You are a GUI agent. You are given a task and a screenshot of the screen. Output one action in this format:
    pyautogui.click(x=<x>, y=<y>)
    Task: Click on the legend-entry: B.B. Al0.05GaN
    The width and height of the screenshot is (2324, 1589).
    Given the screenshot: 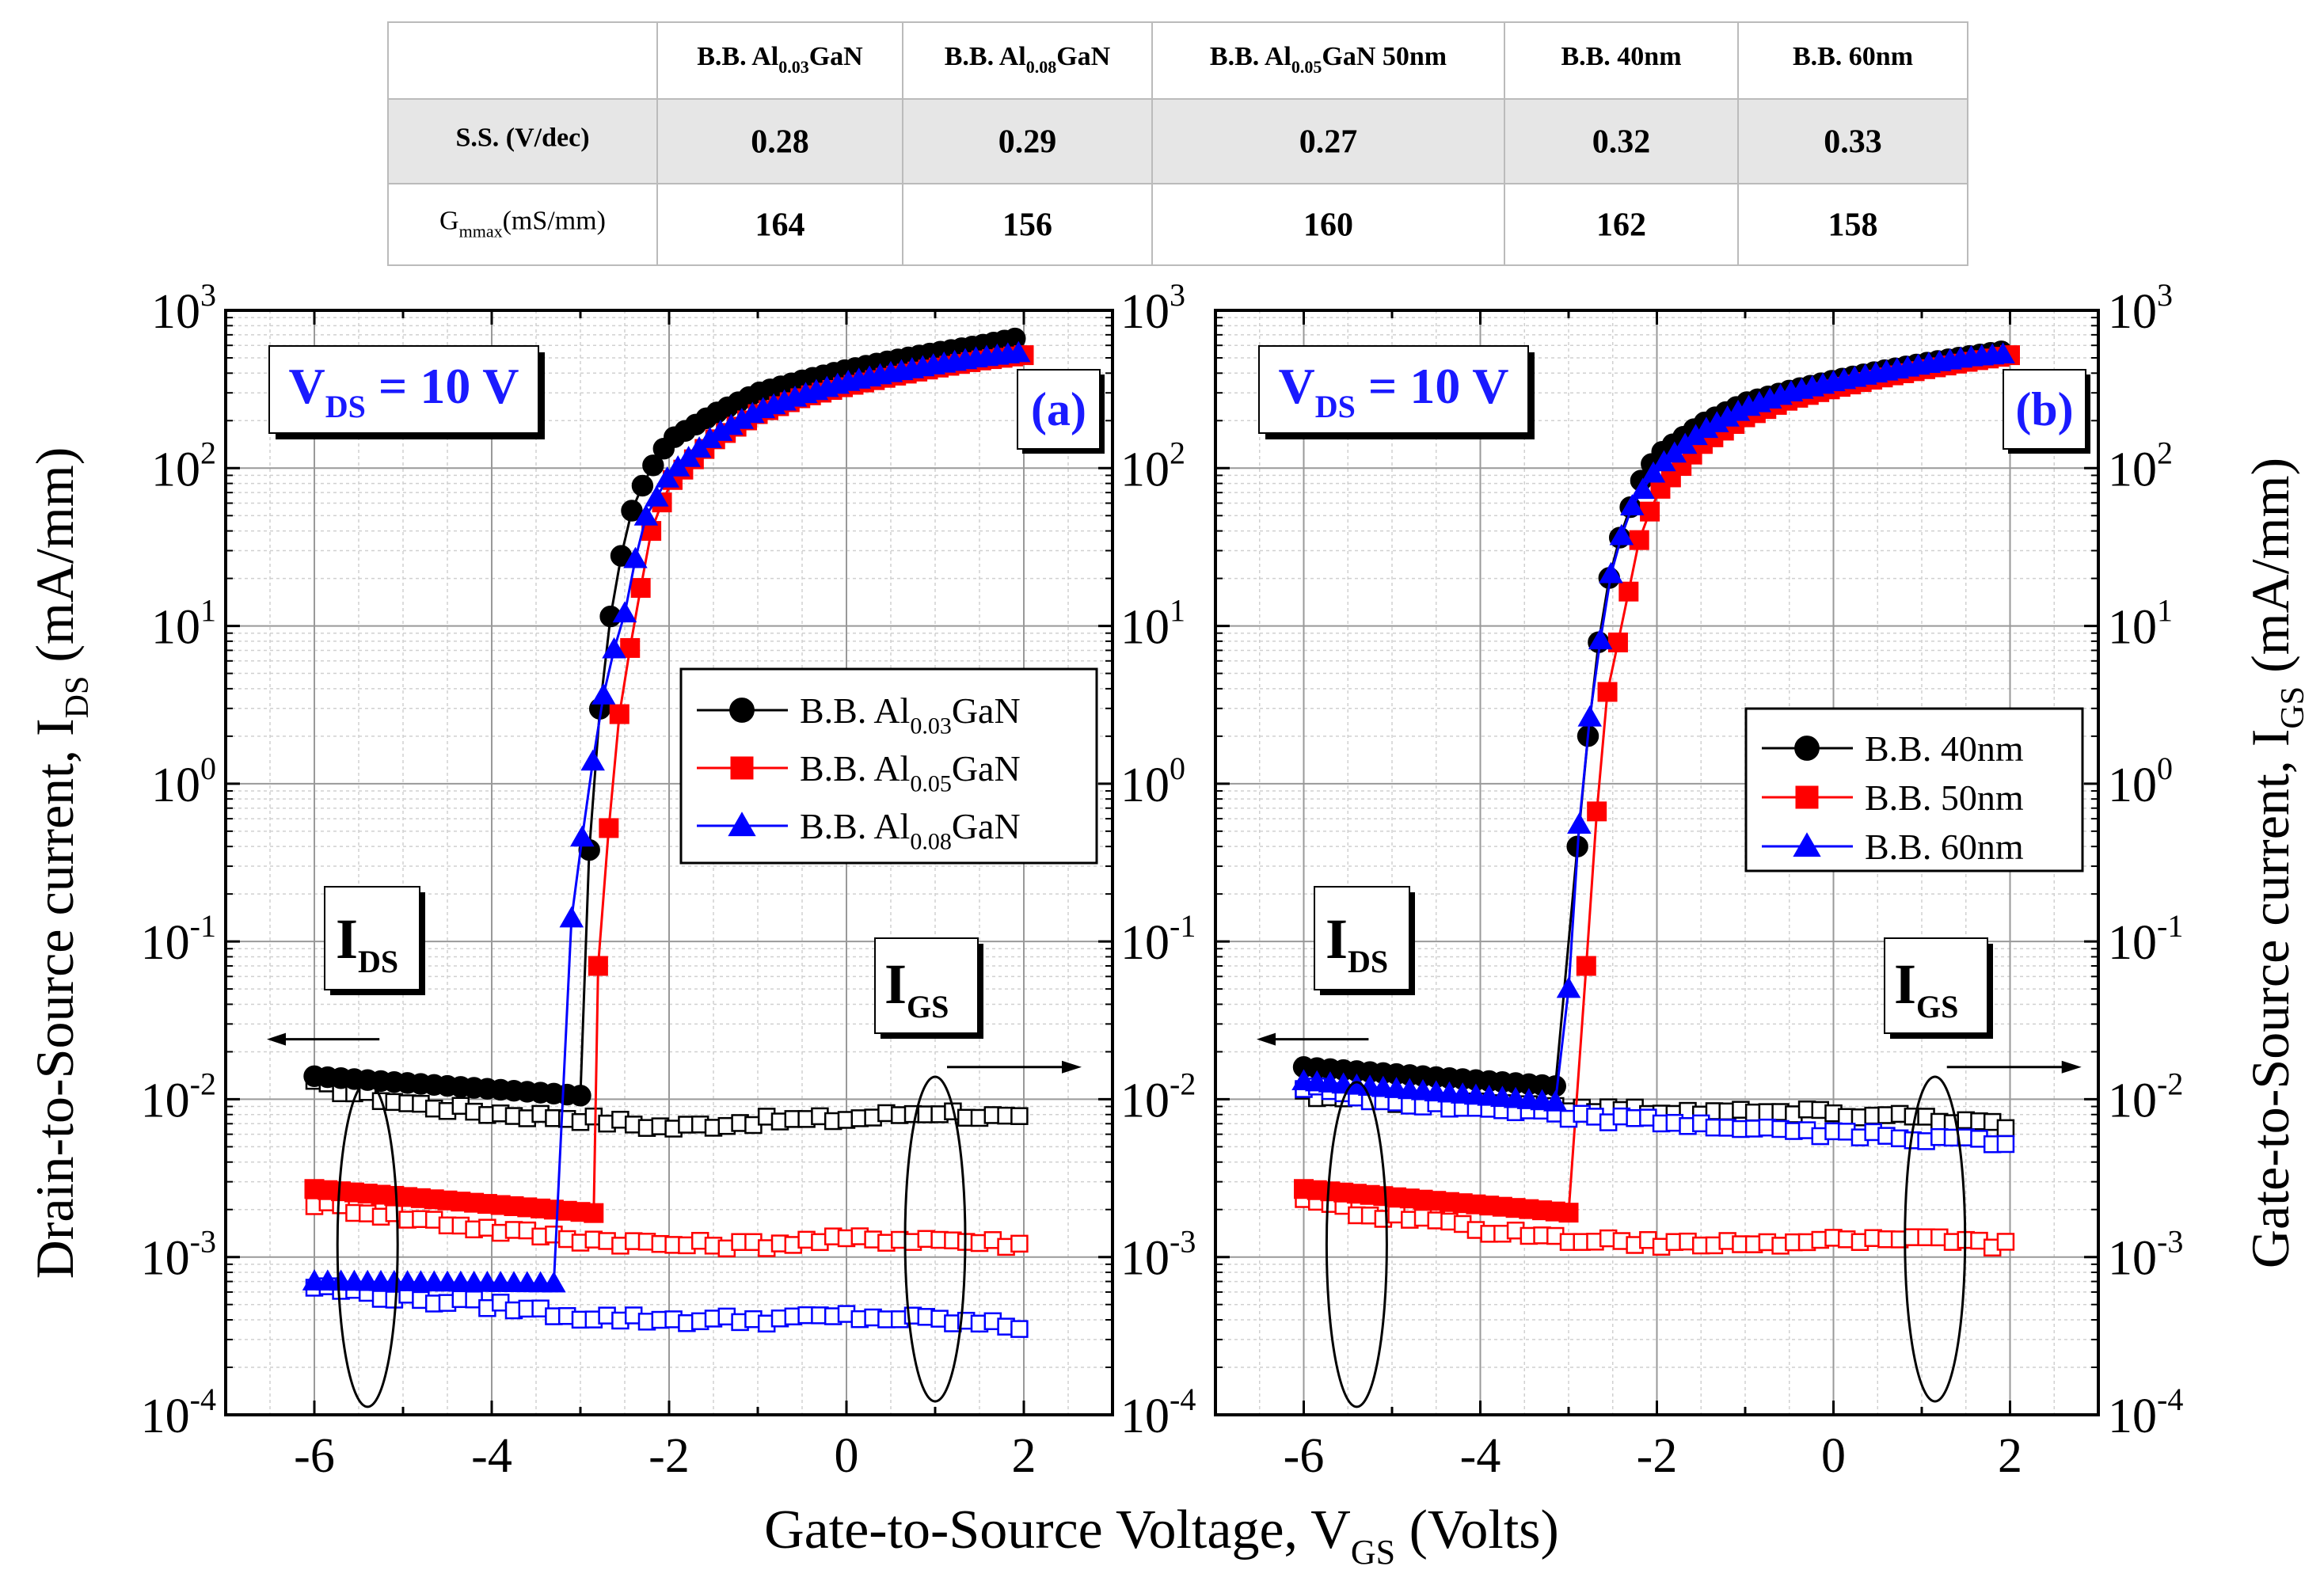 What is the action you would take?
    pyautogui.click(x=910, y=772)
    